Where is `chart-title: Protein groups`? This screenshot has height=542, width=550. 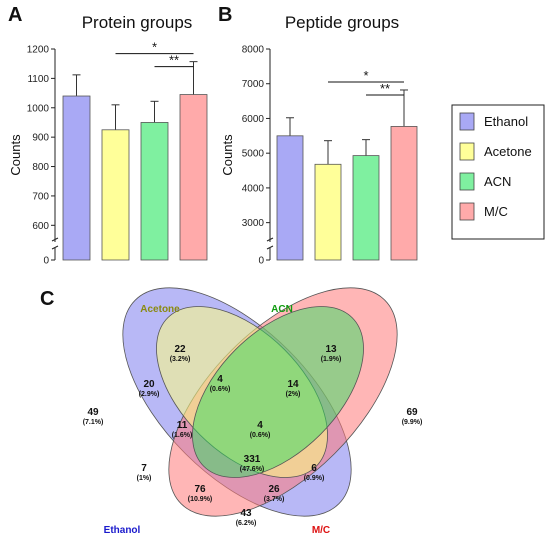
chart-title: Protein groups is located at coordinates (137, 22).